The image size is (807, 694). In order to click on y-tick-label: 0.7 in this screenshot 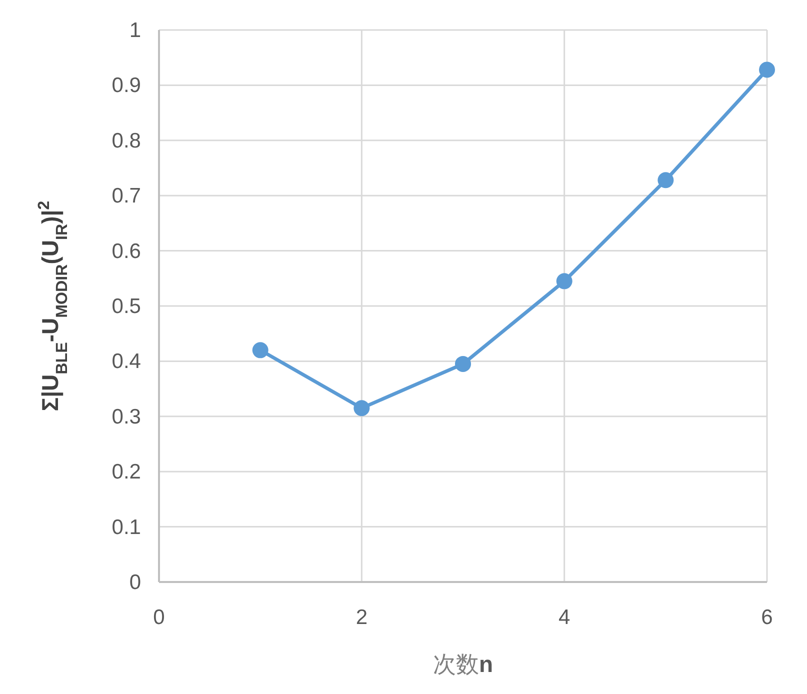, I will do `click(126, 196)`.